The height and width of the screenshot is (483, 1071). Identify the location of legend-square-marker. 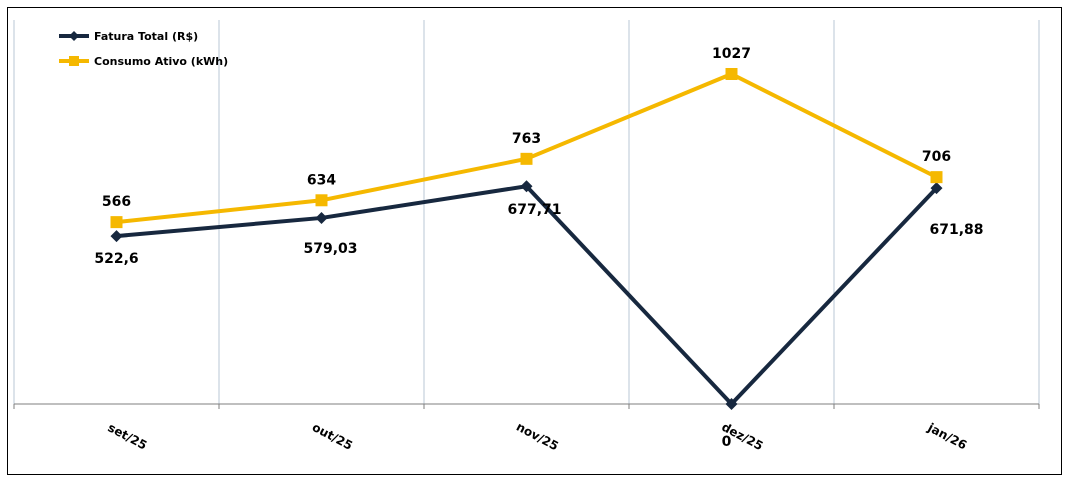
(74, 61).